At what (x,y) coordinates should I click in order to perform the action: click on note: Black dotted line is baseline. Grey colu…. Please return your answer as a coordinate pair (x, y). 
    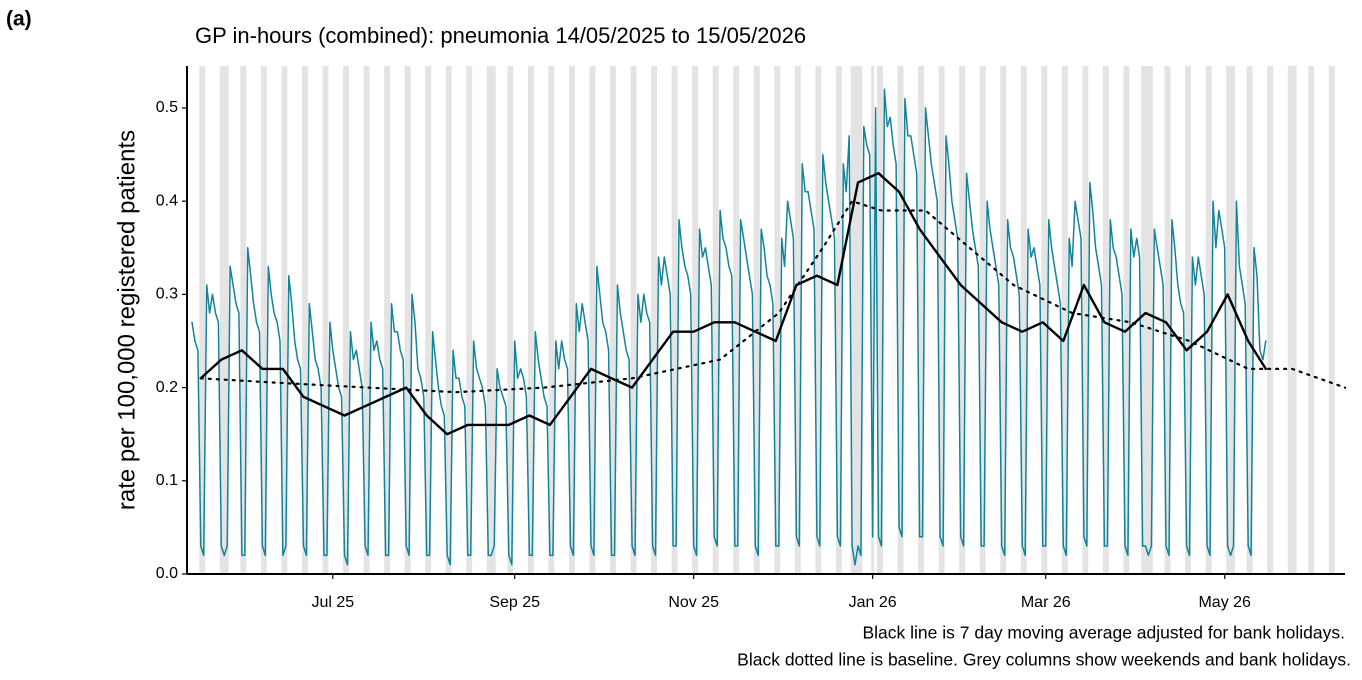
    Looking at the image, I should click on (1044, 660).